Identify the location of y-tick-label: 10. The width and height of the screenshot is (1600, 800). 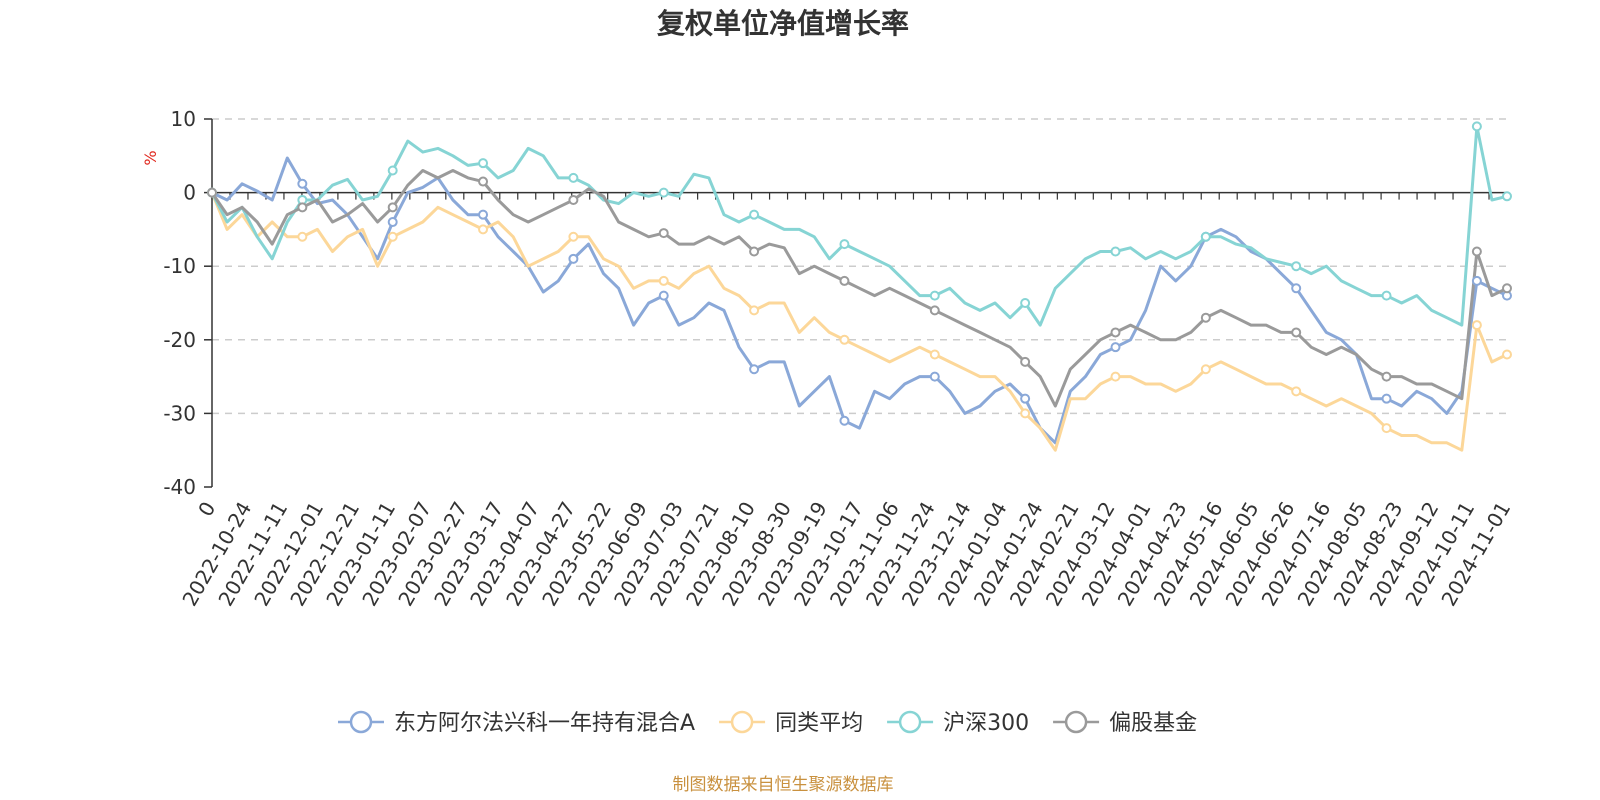
(183, 119).